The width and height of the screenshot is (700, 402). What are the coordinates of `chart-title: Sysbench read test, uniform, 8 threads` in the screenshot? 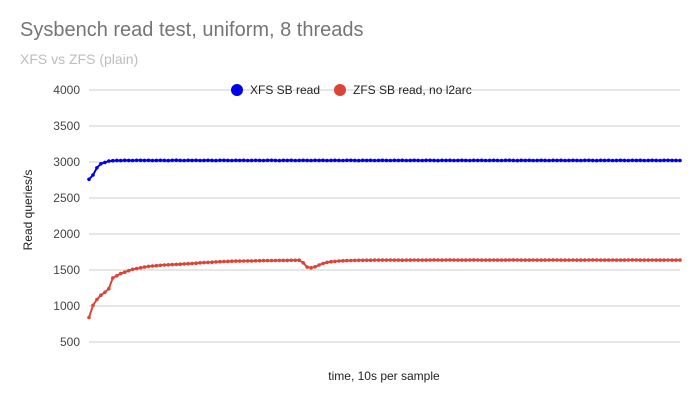 It's located at (192, 30).